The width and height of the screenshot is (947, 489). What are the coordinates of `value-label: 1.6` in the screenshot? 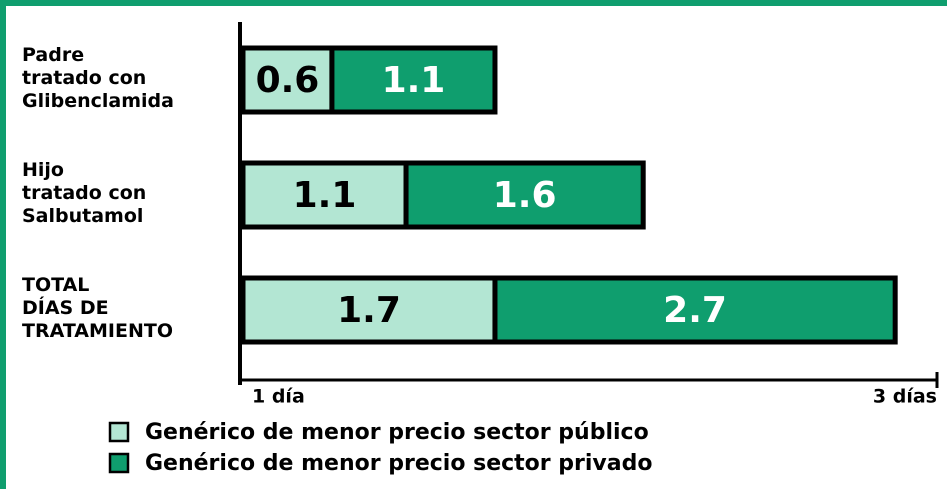 It's located at (525, 195).